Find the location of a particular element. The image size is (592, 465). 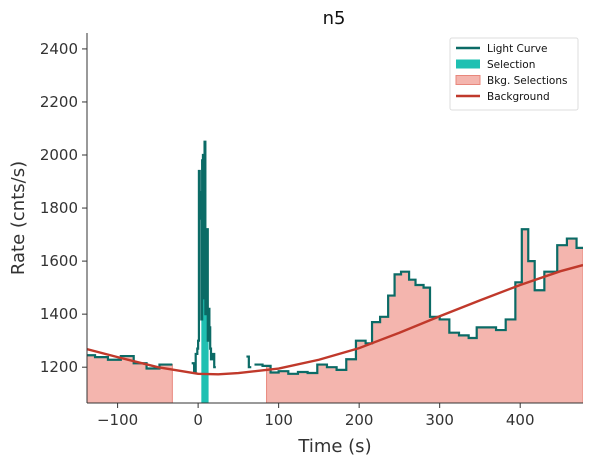

legend-frame is located at coordinates (514, 74).